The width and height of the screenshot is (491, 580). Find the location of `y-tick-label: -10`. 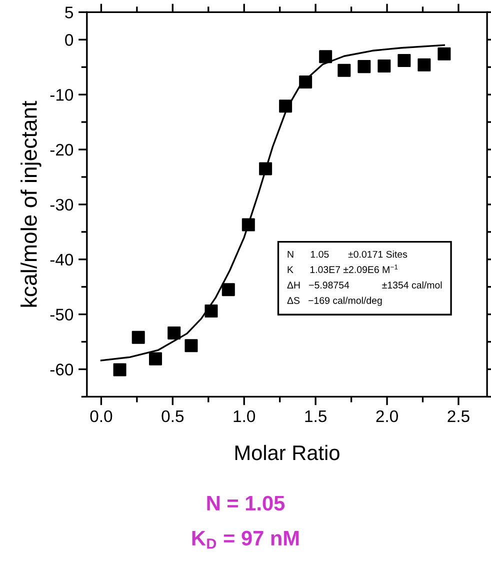

y-tick-label: -10 is located at coordinates (62, 94).